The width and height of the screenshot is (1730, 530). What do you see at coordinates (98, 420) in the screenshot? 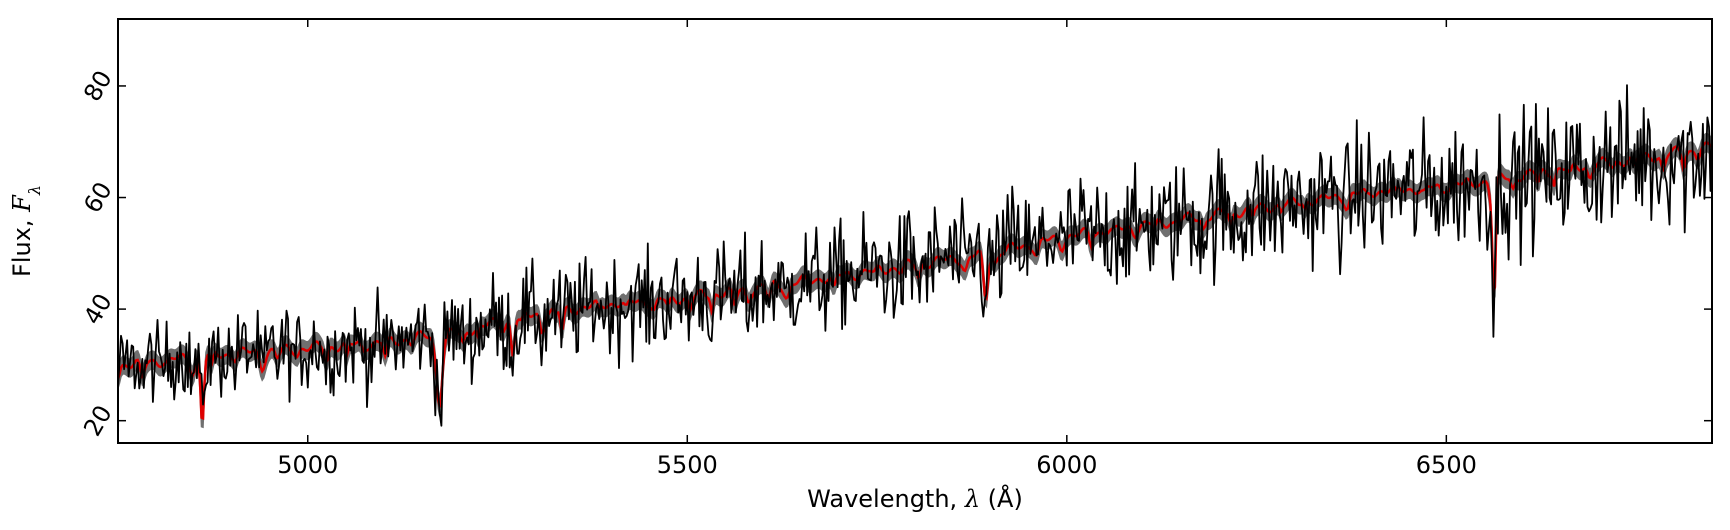
I see `y-tick-label: 20` at bounding box center [98, 420].